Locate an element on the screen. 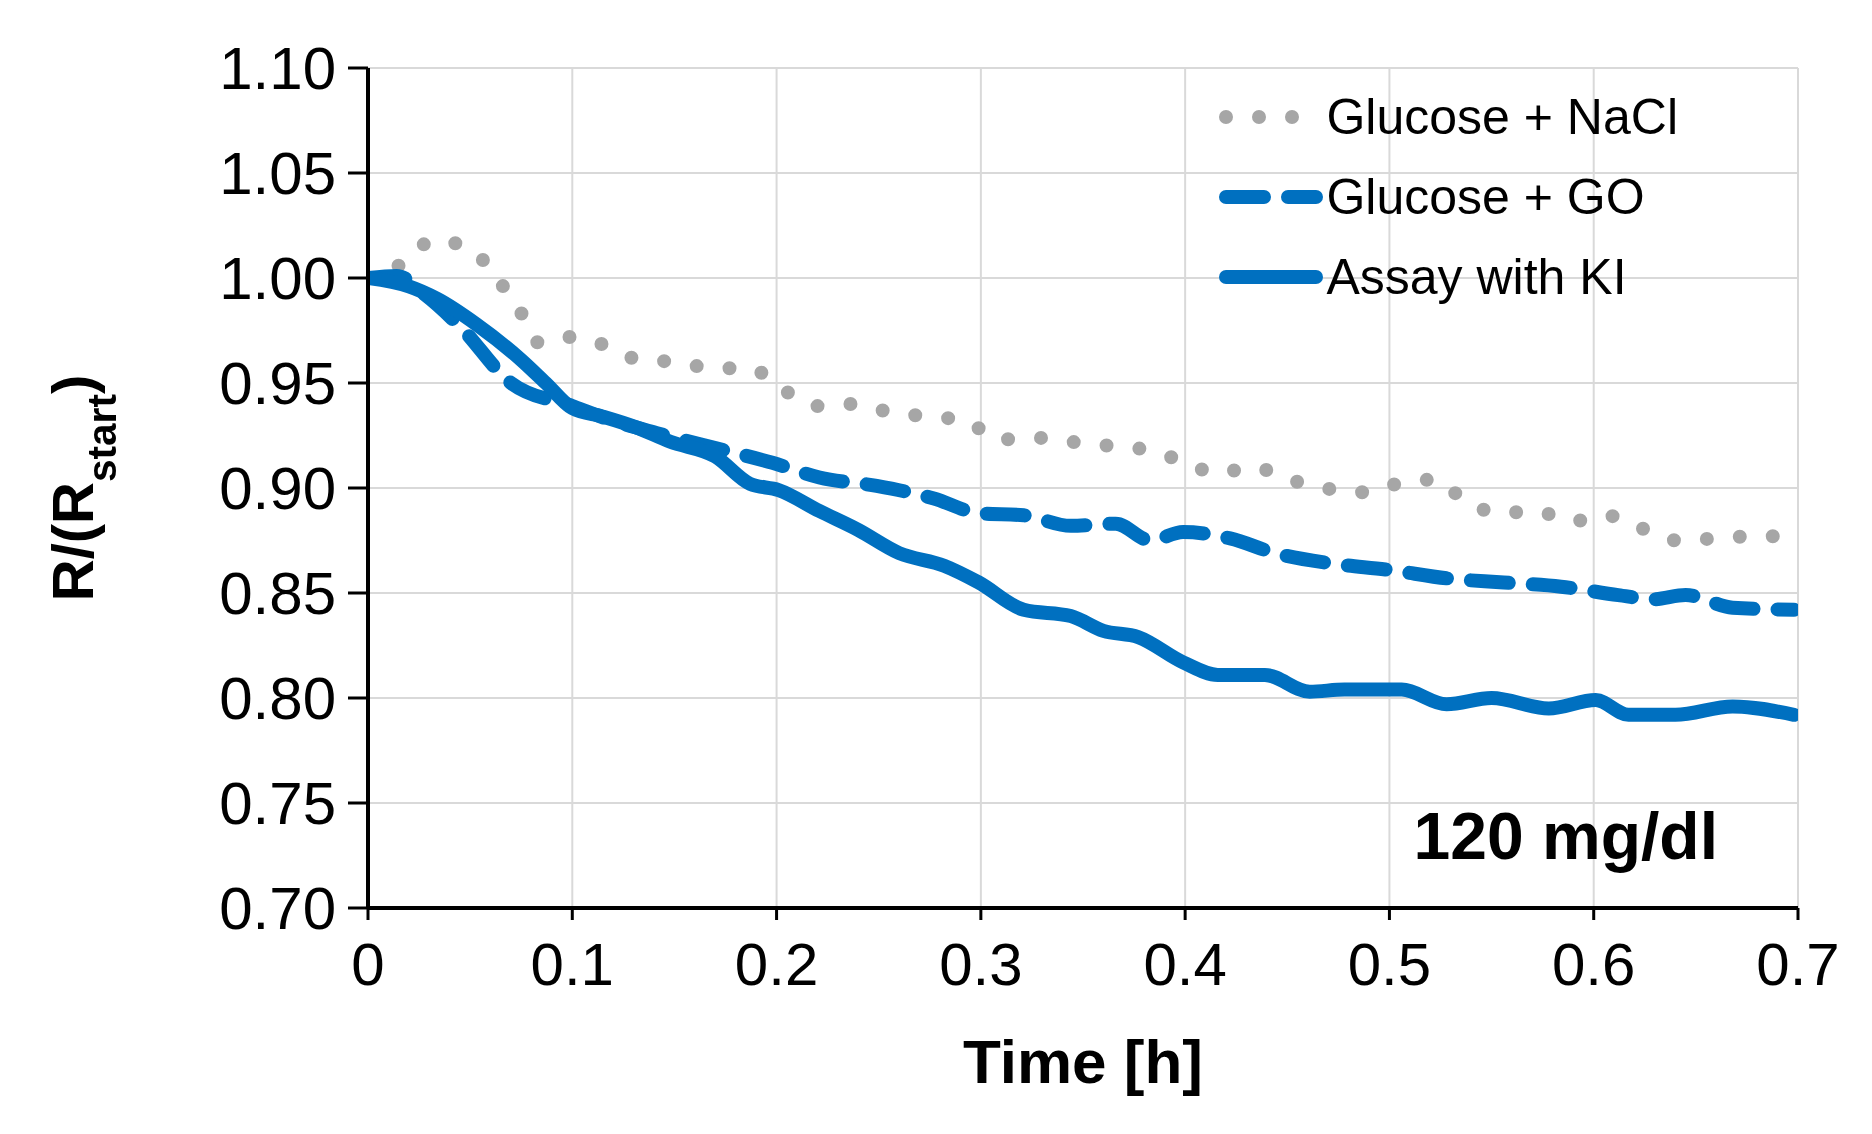  x-axis-title: Time [h] is located at coordinates (1083, 1061).